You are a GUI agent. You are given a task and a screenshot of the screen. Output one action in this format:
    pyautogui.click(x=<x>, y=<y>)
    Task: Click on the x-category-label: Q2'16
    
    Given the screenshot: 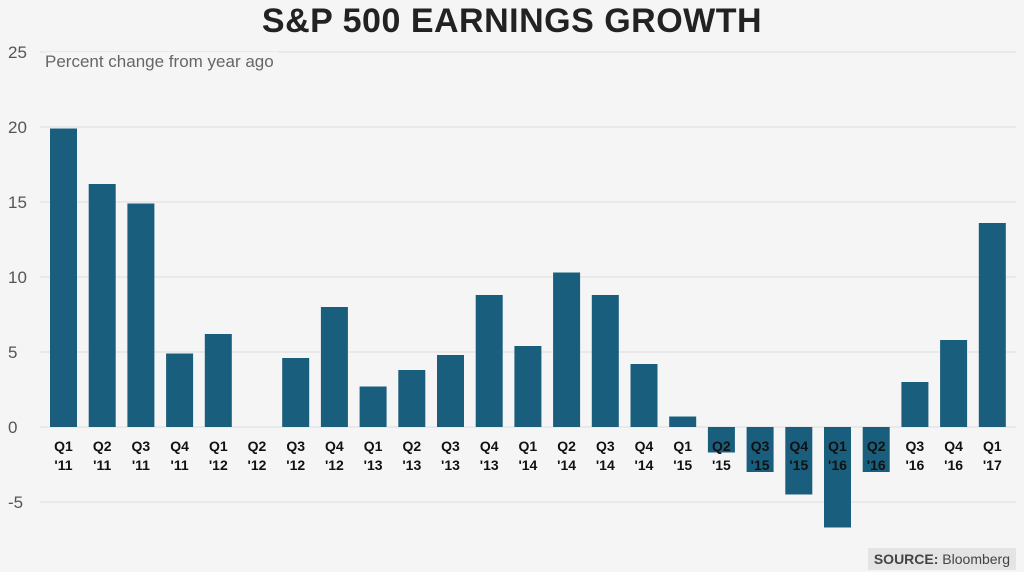 What is the action you would take?
    pyautogui.click(x=876, y=455)
    